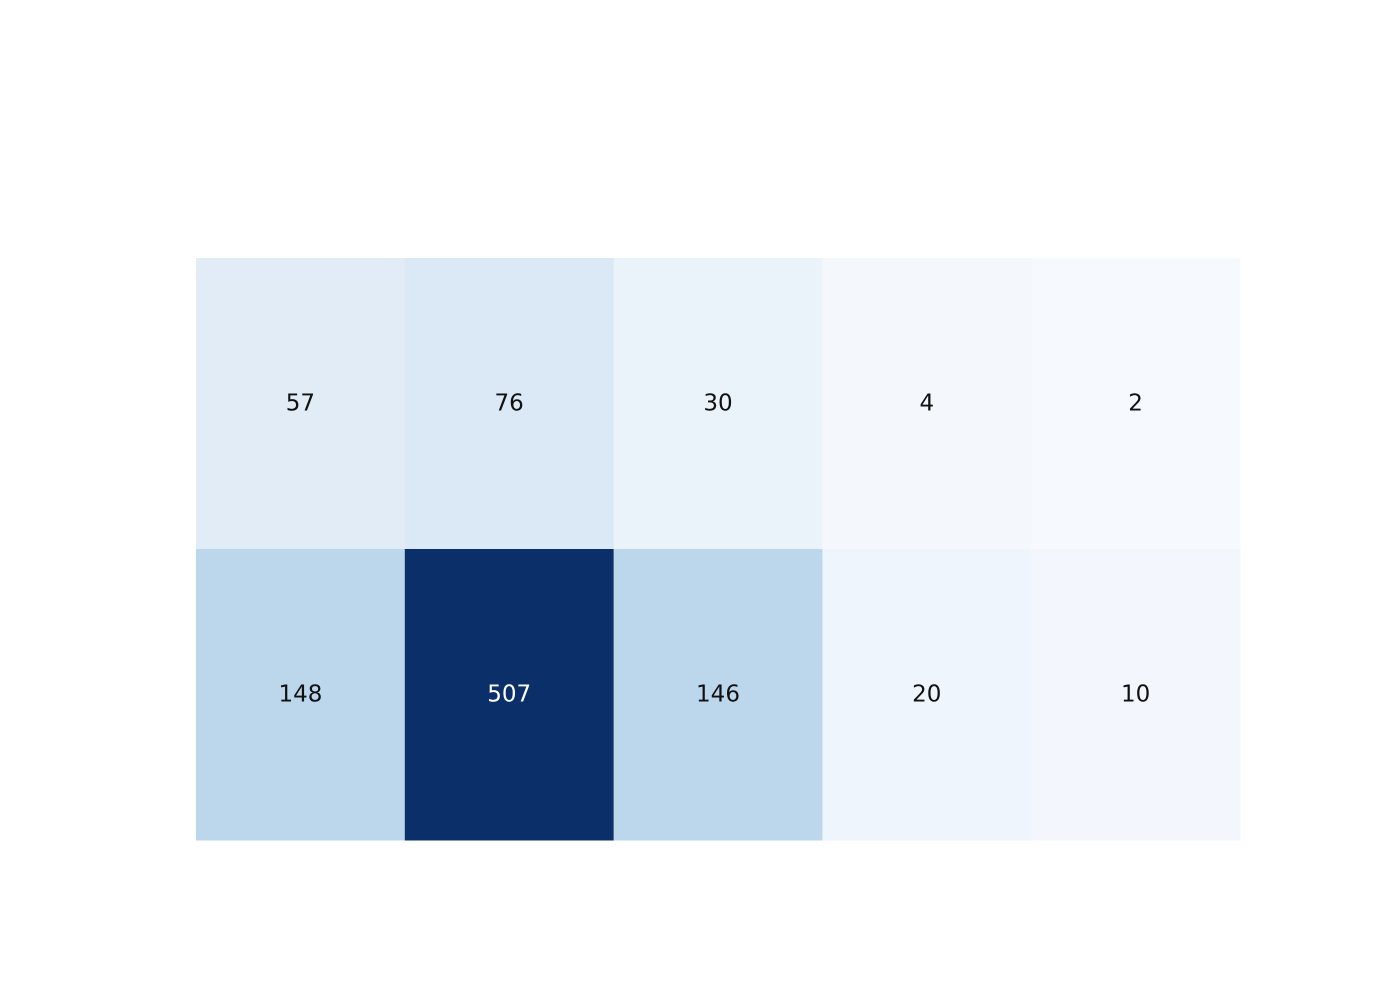 Image resolution: width=1400 pixels, height=1000 pixels. I want to click on heatmap-cell-label-r1-c1: 507, so click(509, 695).